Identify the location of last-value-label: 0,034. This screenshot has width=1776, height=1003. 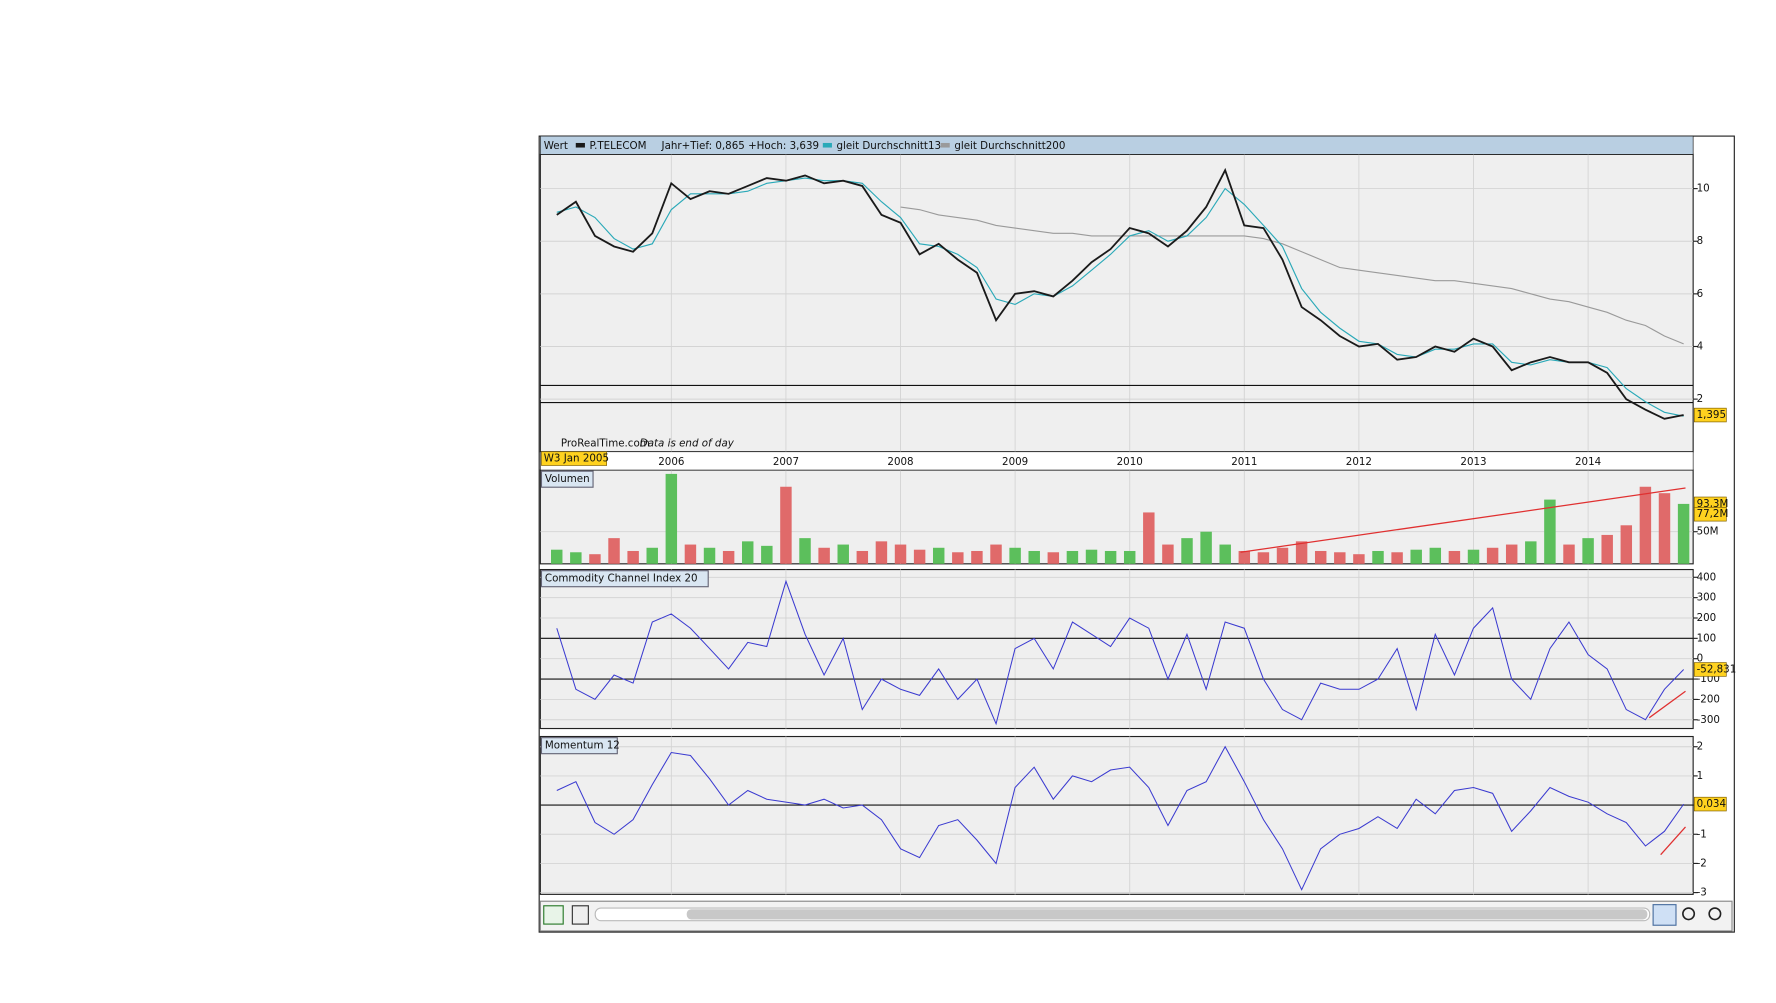
(1711, 804).